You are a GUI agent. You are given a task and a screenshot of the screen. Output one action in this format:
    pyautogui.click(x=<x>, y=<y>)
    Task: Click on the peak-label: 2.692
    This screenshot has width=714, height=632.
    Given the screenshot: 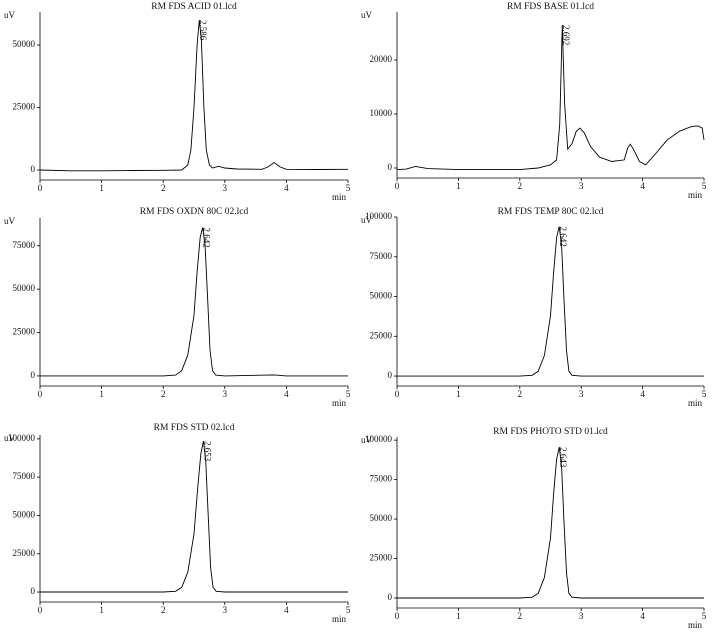 What is the action you would take?
    pyautogui.click(x=566, y=35)
    